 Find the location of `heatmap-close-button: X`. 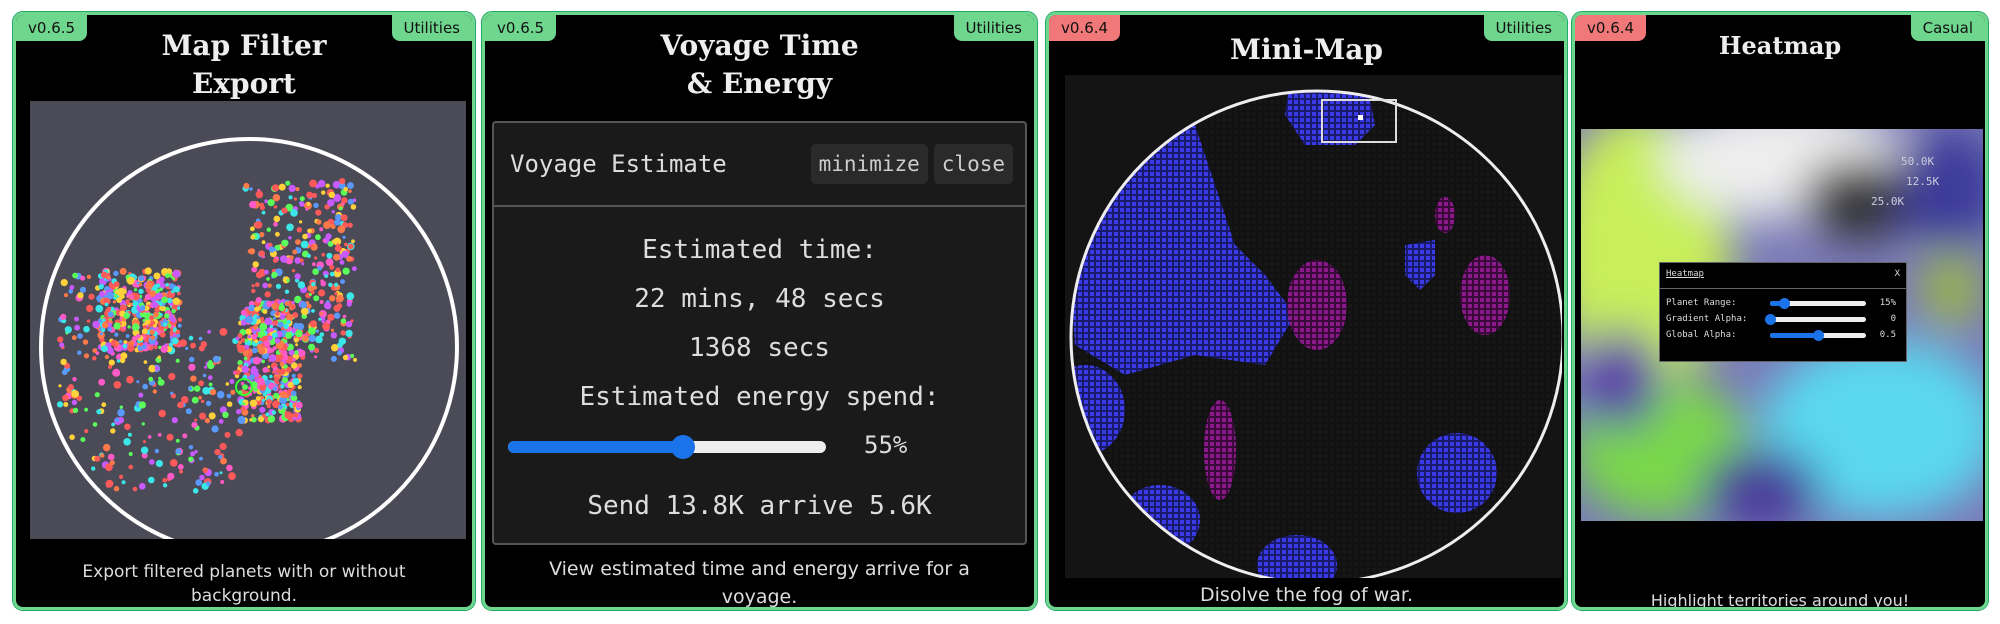

heatmap-close-button: X is located at coordinates (1897, 274).